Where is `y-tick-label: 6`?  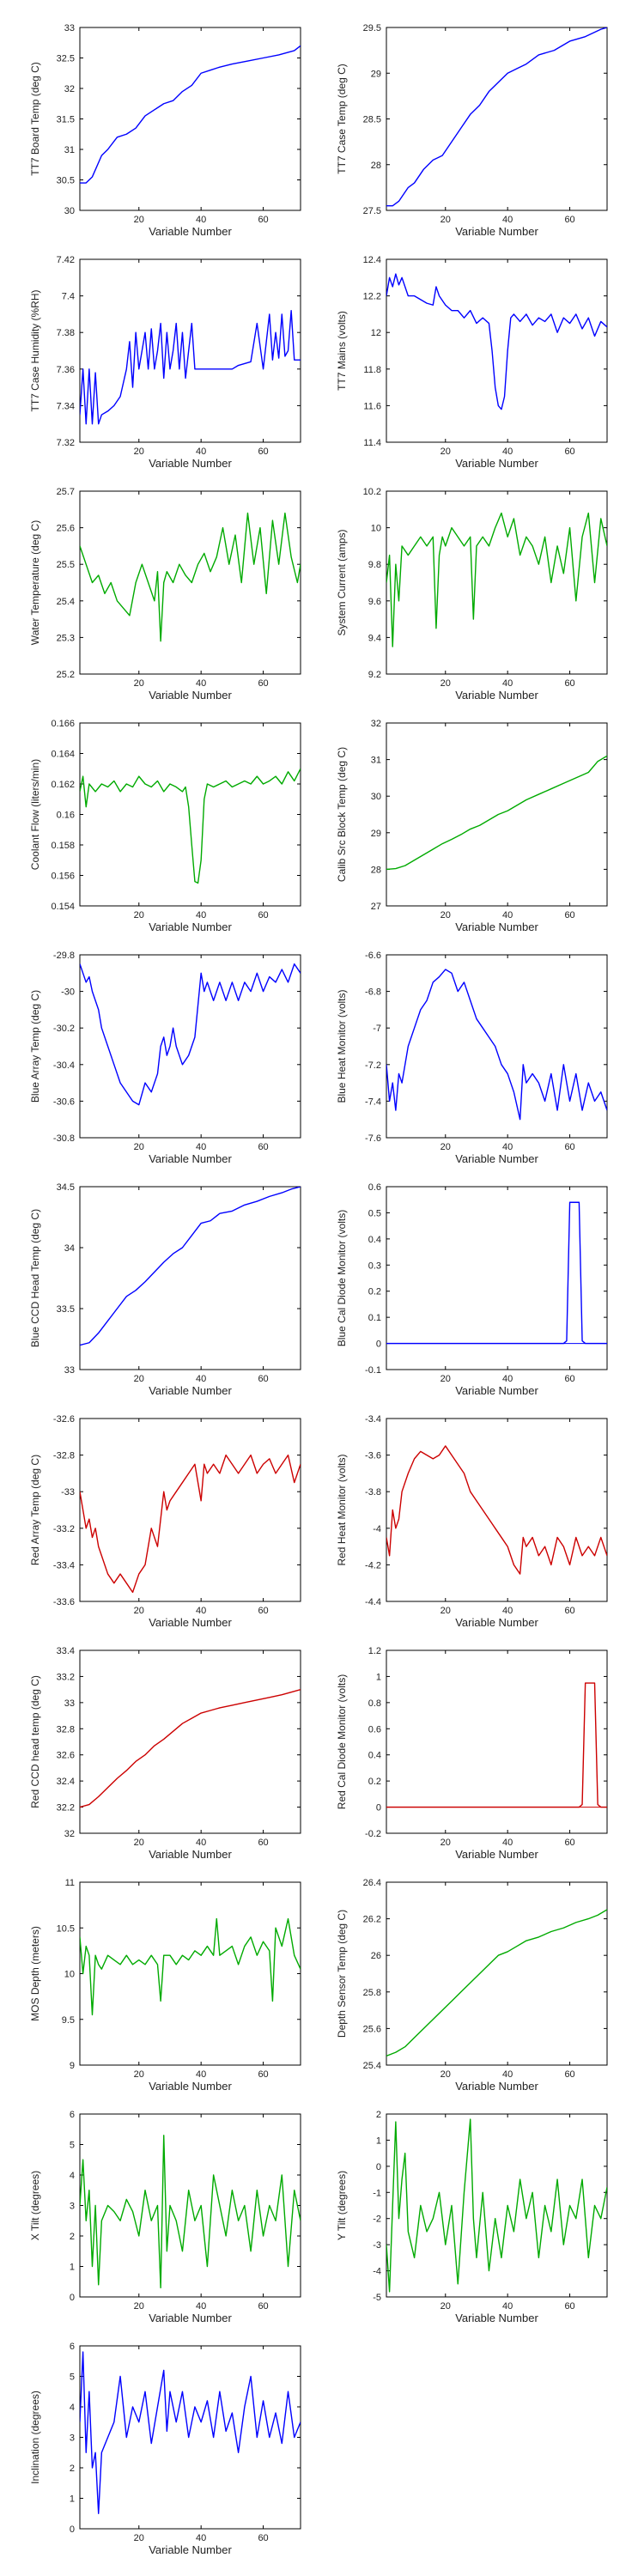
y-tick-label: 6 is located at coordinates (72, 2347).